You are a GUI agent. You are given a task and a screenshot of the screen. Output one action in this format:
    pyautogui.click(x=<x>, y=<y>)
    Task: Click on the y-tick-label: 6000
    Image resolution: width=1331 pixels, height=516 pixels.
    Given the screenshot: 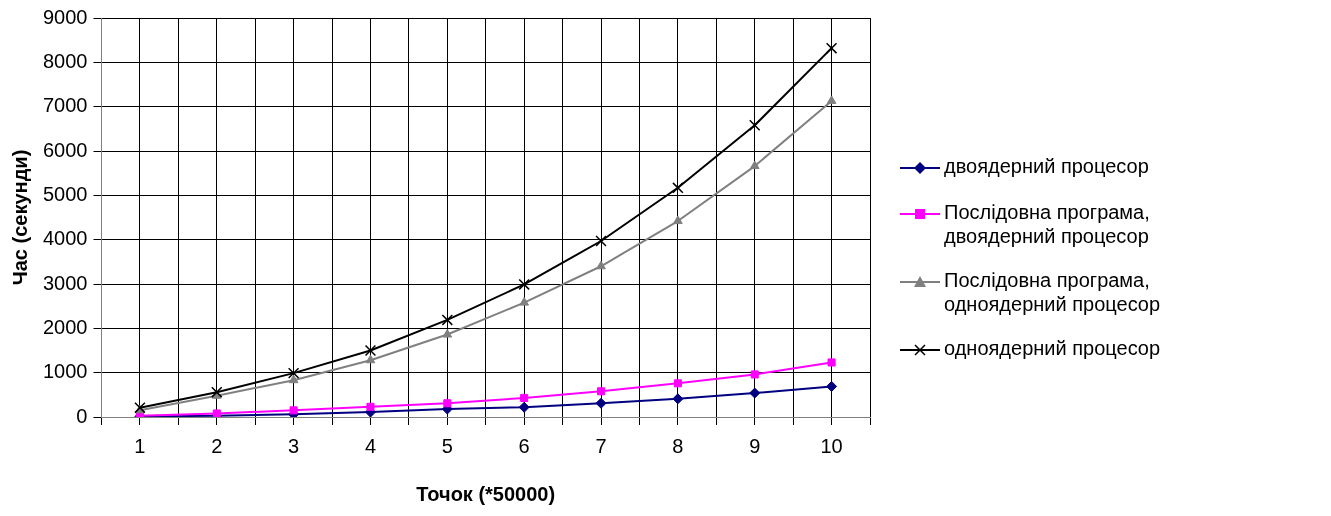 What is the action you would take?
    pyautogui.click(x=65, y=149)
    